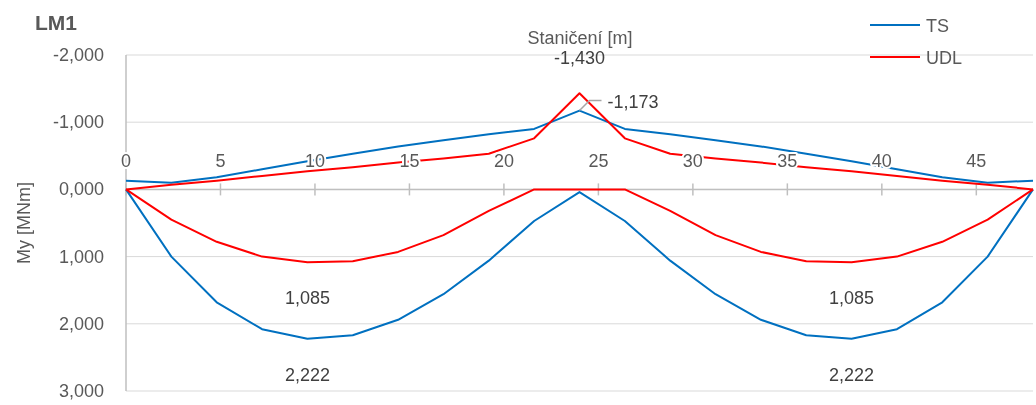 The image size is (1036, 405). I want to click on legend-label: UDL, so click(944, 58).